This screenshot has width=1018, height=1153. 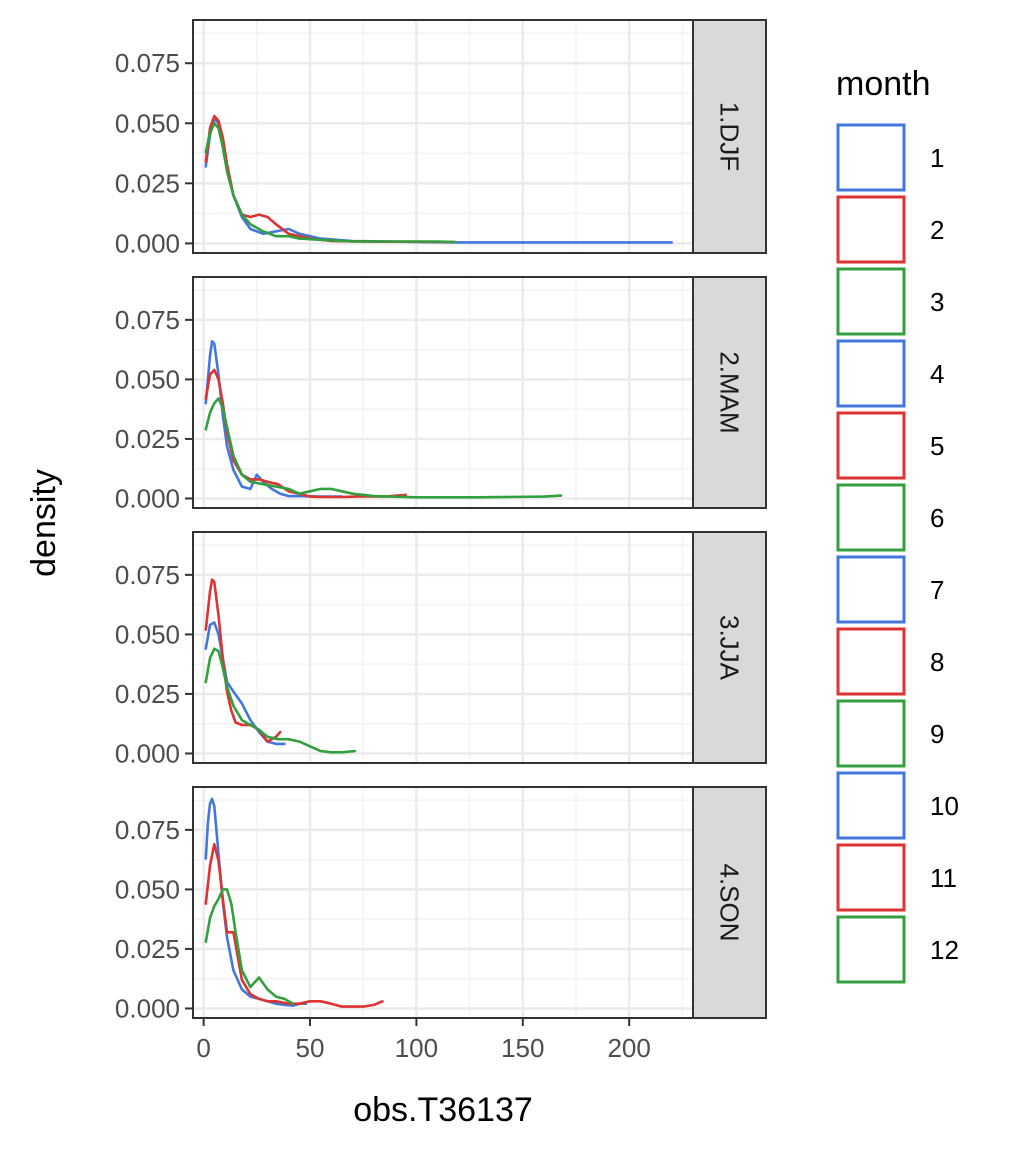 I want to click on legend-label: 4, so click(x=937, y=374).